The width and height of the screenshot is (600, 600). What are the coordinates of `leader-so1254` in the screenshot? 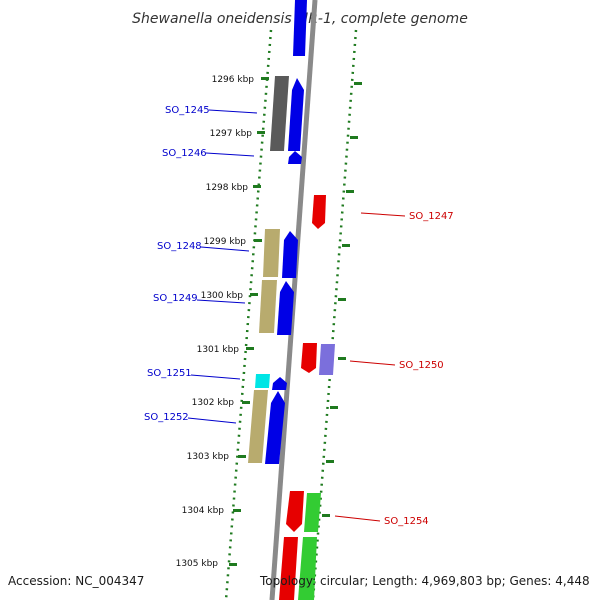 It's located at (357, 518).